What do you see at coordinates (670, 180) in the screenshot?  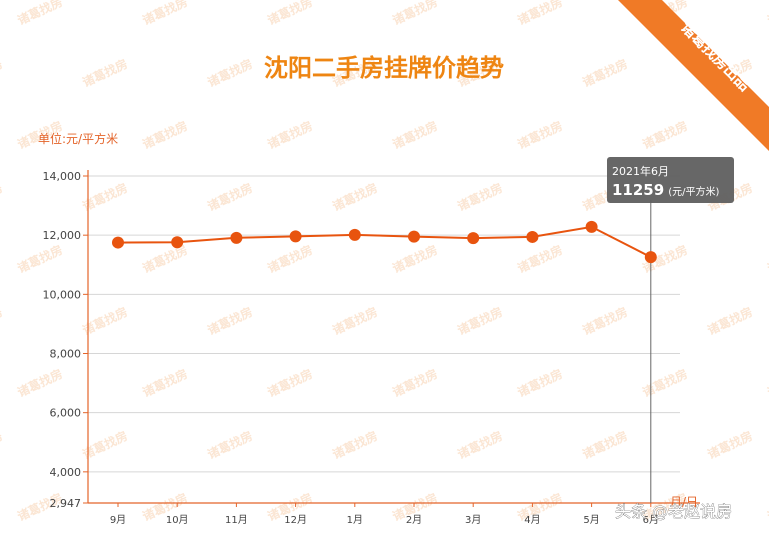 I see `tooltip: 2021年6月 11259 (元/平方米)` at bounding box center [670, 180].